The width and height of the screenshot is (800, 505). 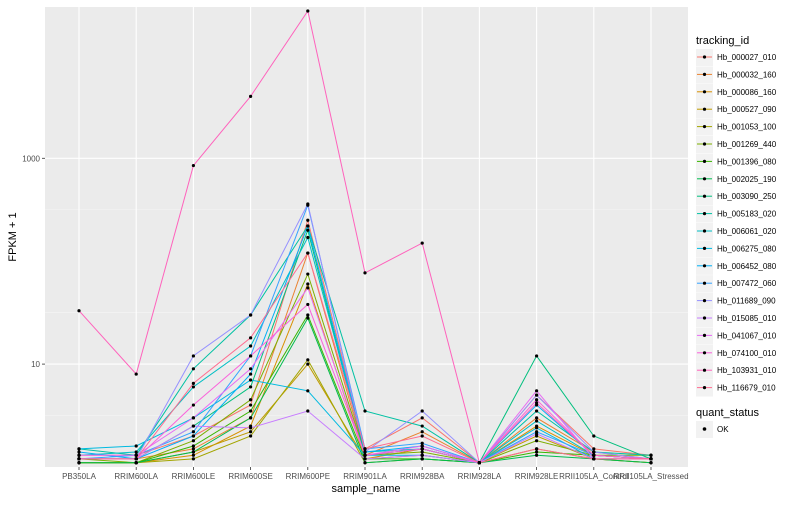 I want to click on x-tick-label: RRIM928BA, so click(x=422, y=476).